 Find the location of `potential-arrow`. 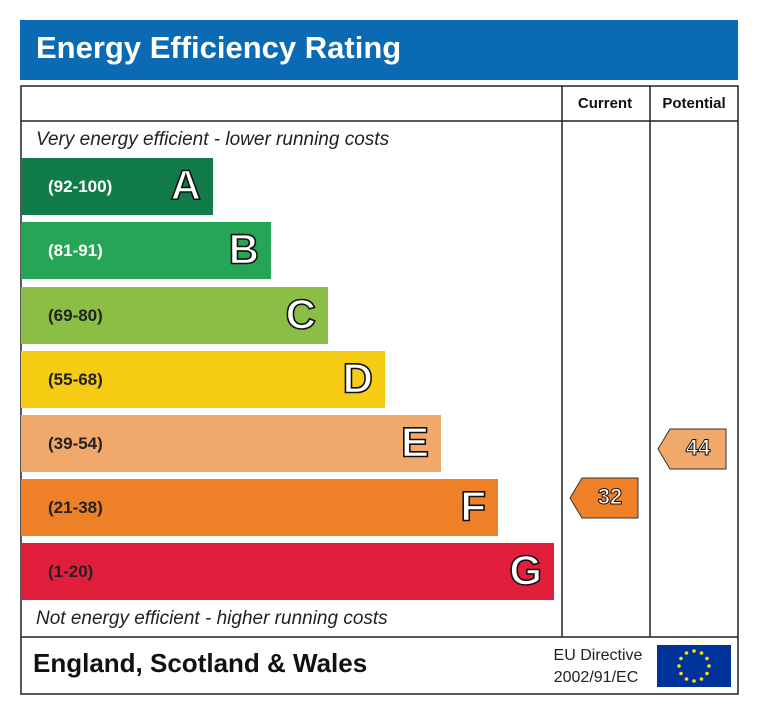

potential-arrow is located at coordinates (692, 449).